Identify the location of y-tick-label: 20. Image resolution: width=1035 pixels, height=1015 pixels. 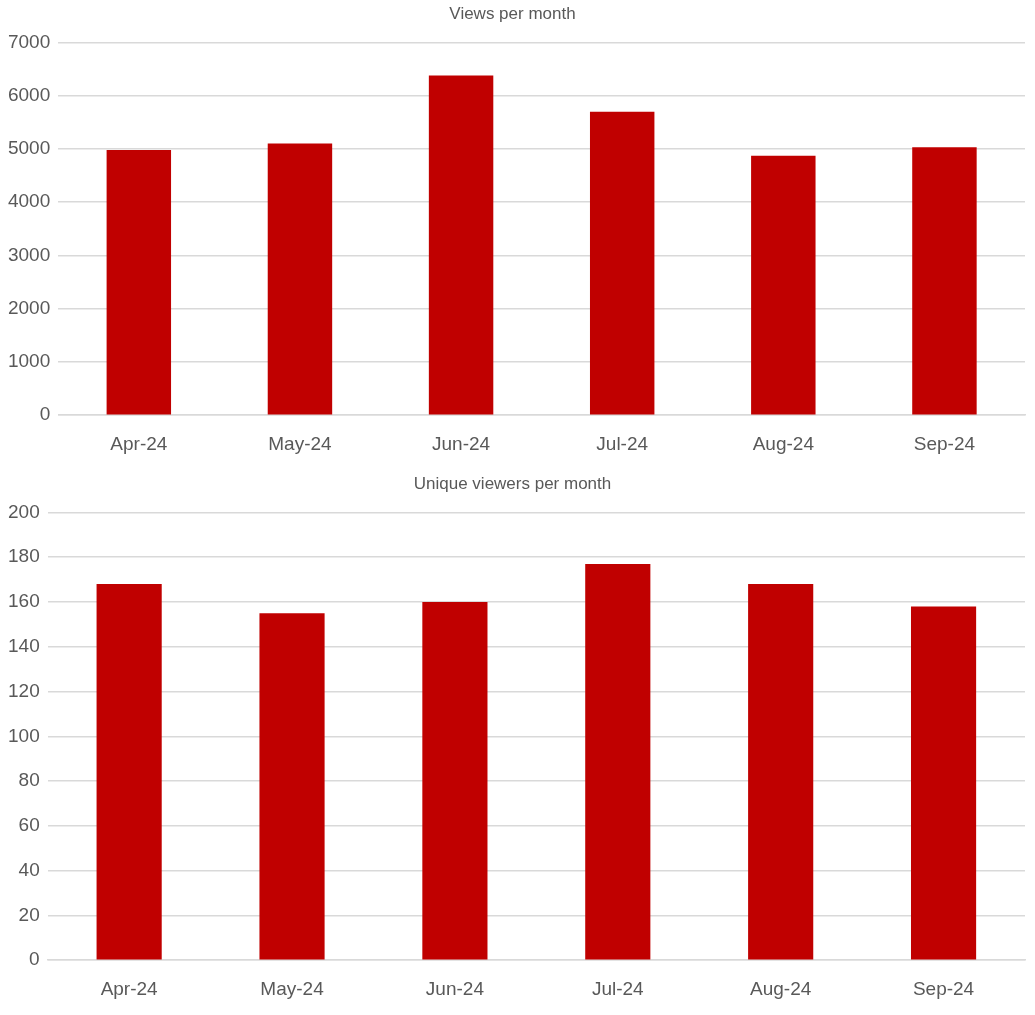
(29, 914).